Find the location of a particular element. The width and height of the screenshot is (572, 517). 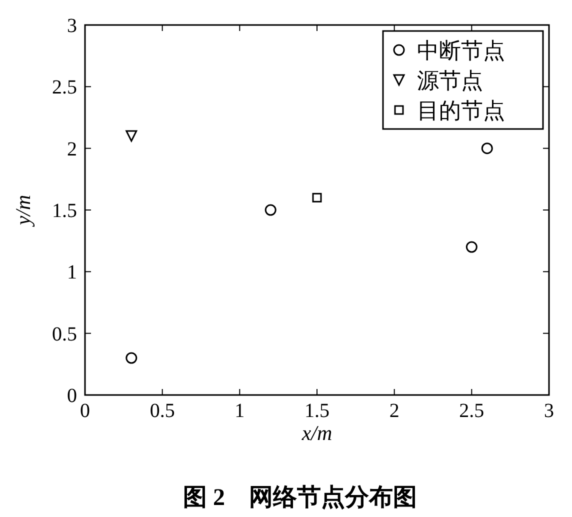

x-tick-label: 1 is located at coordinates (239, 411).